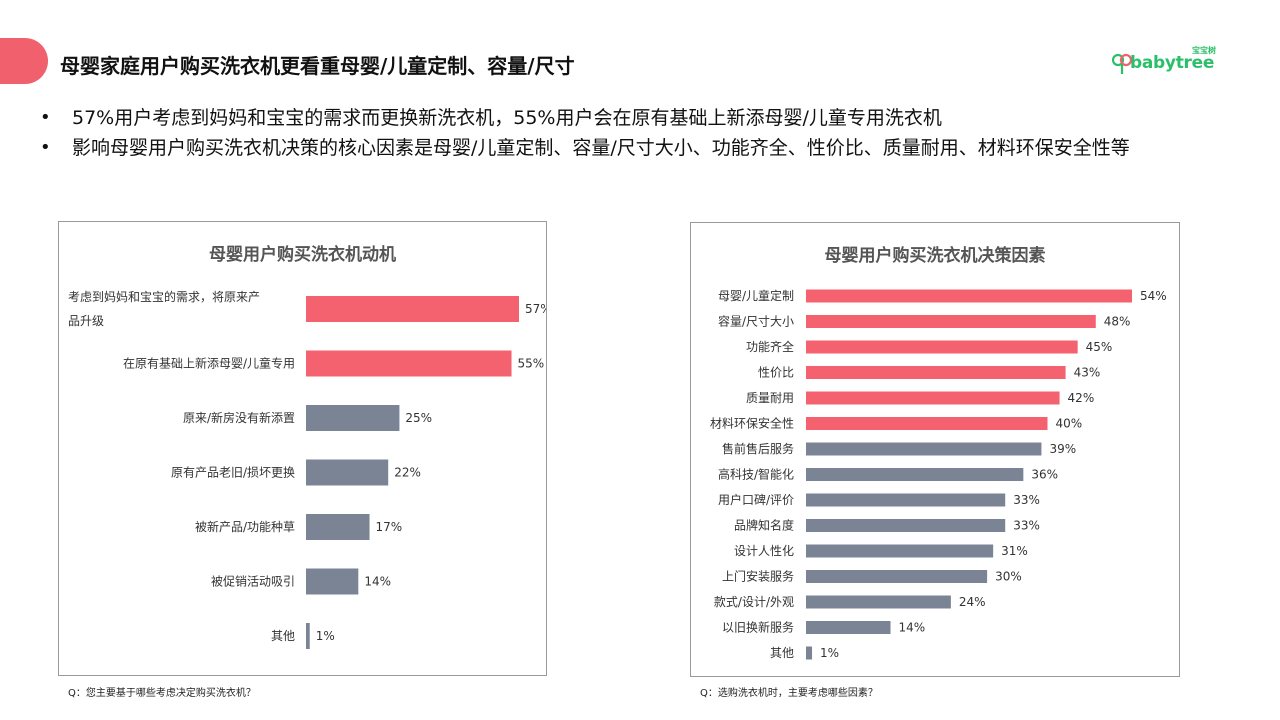  What do you see at coordinates (756, 474) in the screenshot?
I see `category-label: 高科技/智能化` at bounding box center [756, 474].